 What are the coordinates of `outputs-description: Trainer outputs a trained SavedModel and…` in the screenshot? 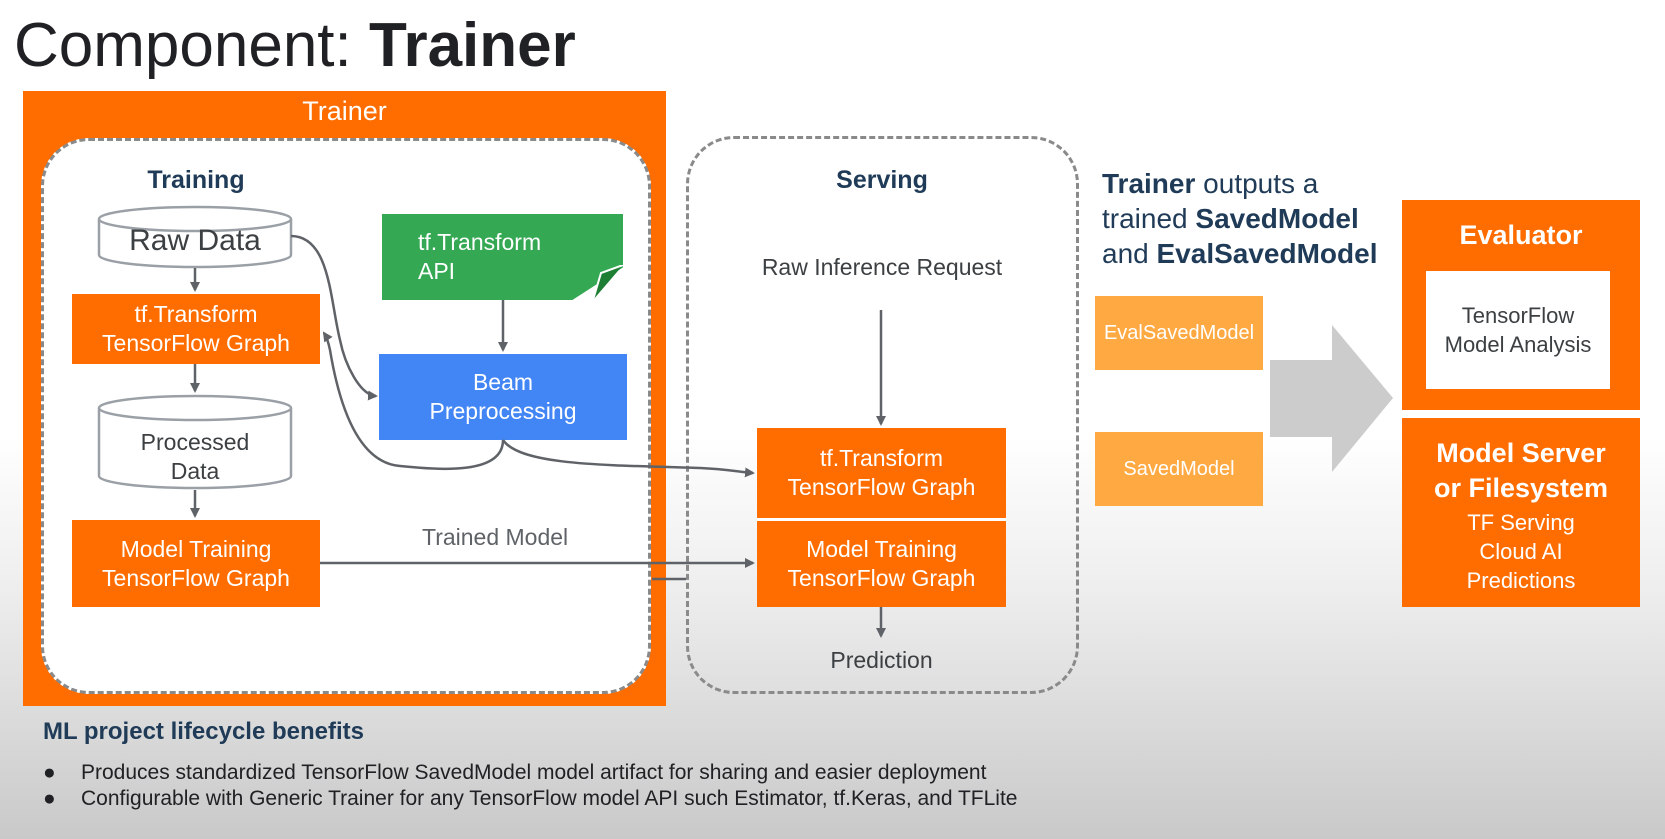 It's located at (1240, 218).